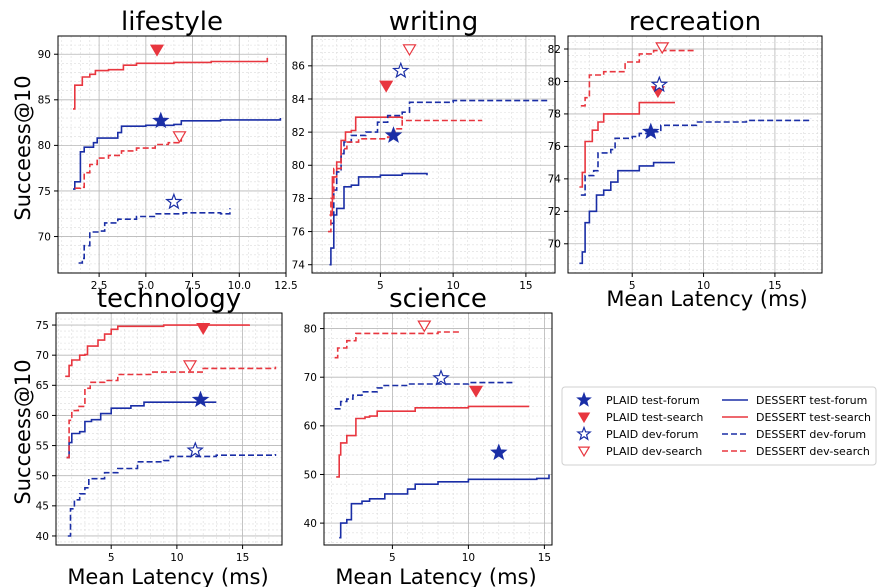 The image size is (878, 587). What do you see at coordinates (706, 299) in the screenshot?
I see `x-axis-label-recreation: Mean Latency (ms)` at bounding box center [706, 299].